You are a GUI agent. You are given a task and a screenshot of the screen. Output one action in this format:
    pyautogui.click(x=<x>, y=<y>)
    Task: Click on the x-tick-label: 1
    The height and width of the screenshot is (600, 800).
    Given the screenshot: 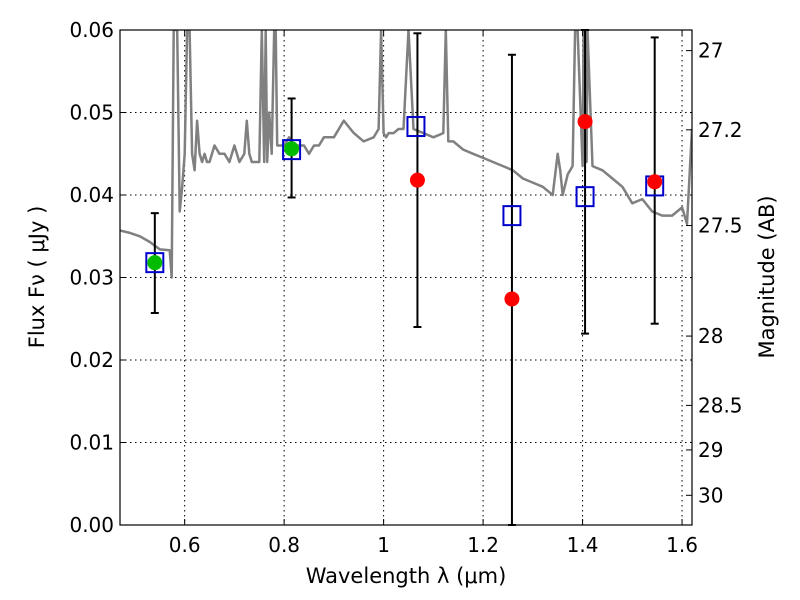 What is the action you would take?
    pyautogui.click(x=383, y=545)
    